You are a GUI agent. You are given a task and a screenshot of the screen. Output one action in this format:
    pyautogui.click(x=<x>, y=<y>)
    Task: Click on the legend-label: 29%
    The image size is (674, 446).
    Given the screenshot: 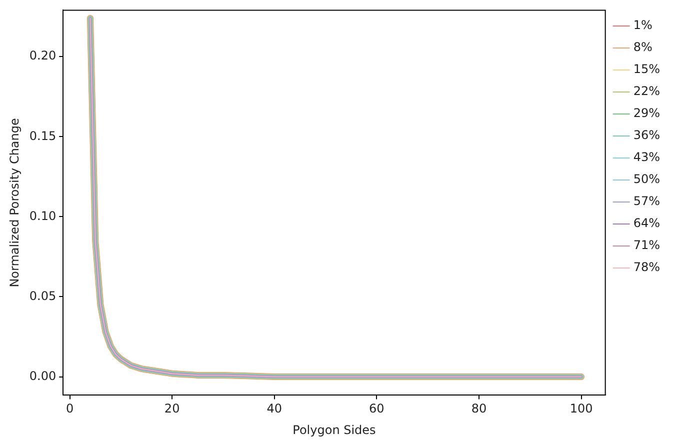 What is the action you would take?
    pyautogui.click(x=646, y=113)
    